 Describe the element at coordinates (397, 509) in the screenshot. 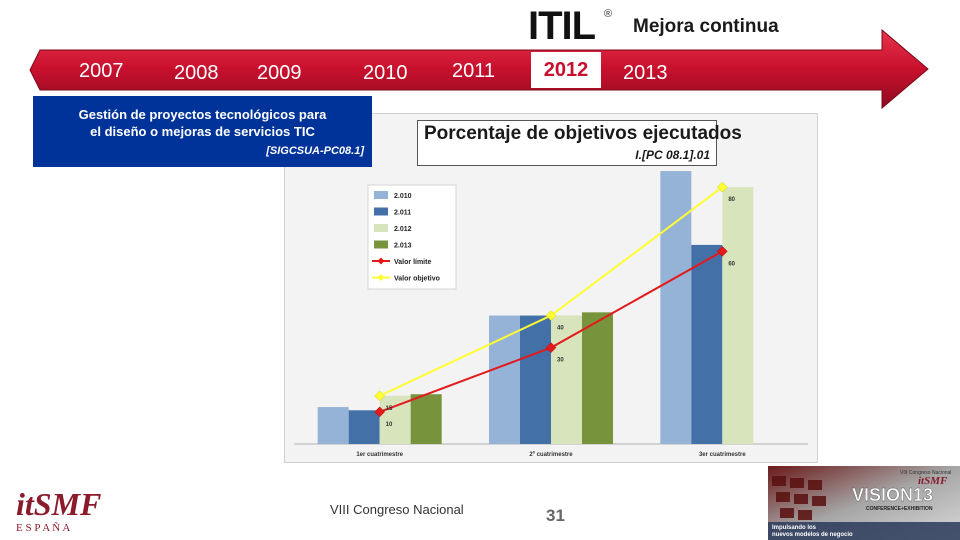

I see `footer-congress-label: VIII Congreso Nacional` at that location.